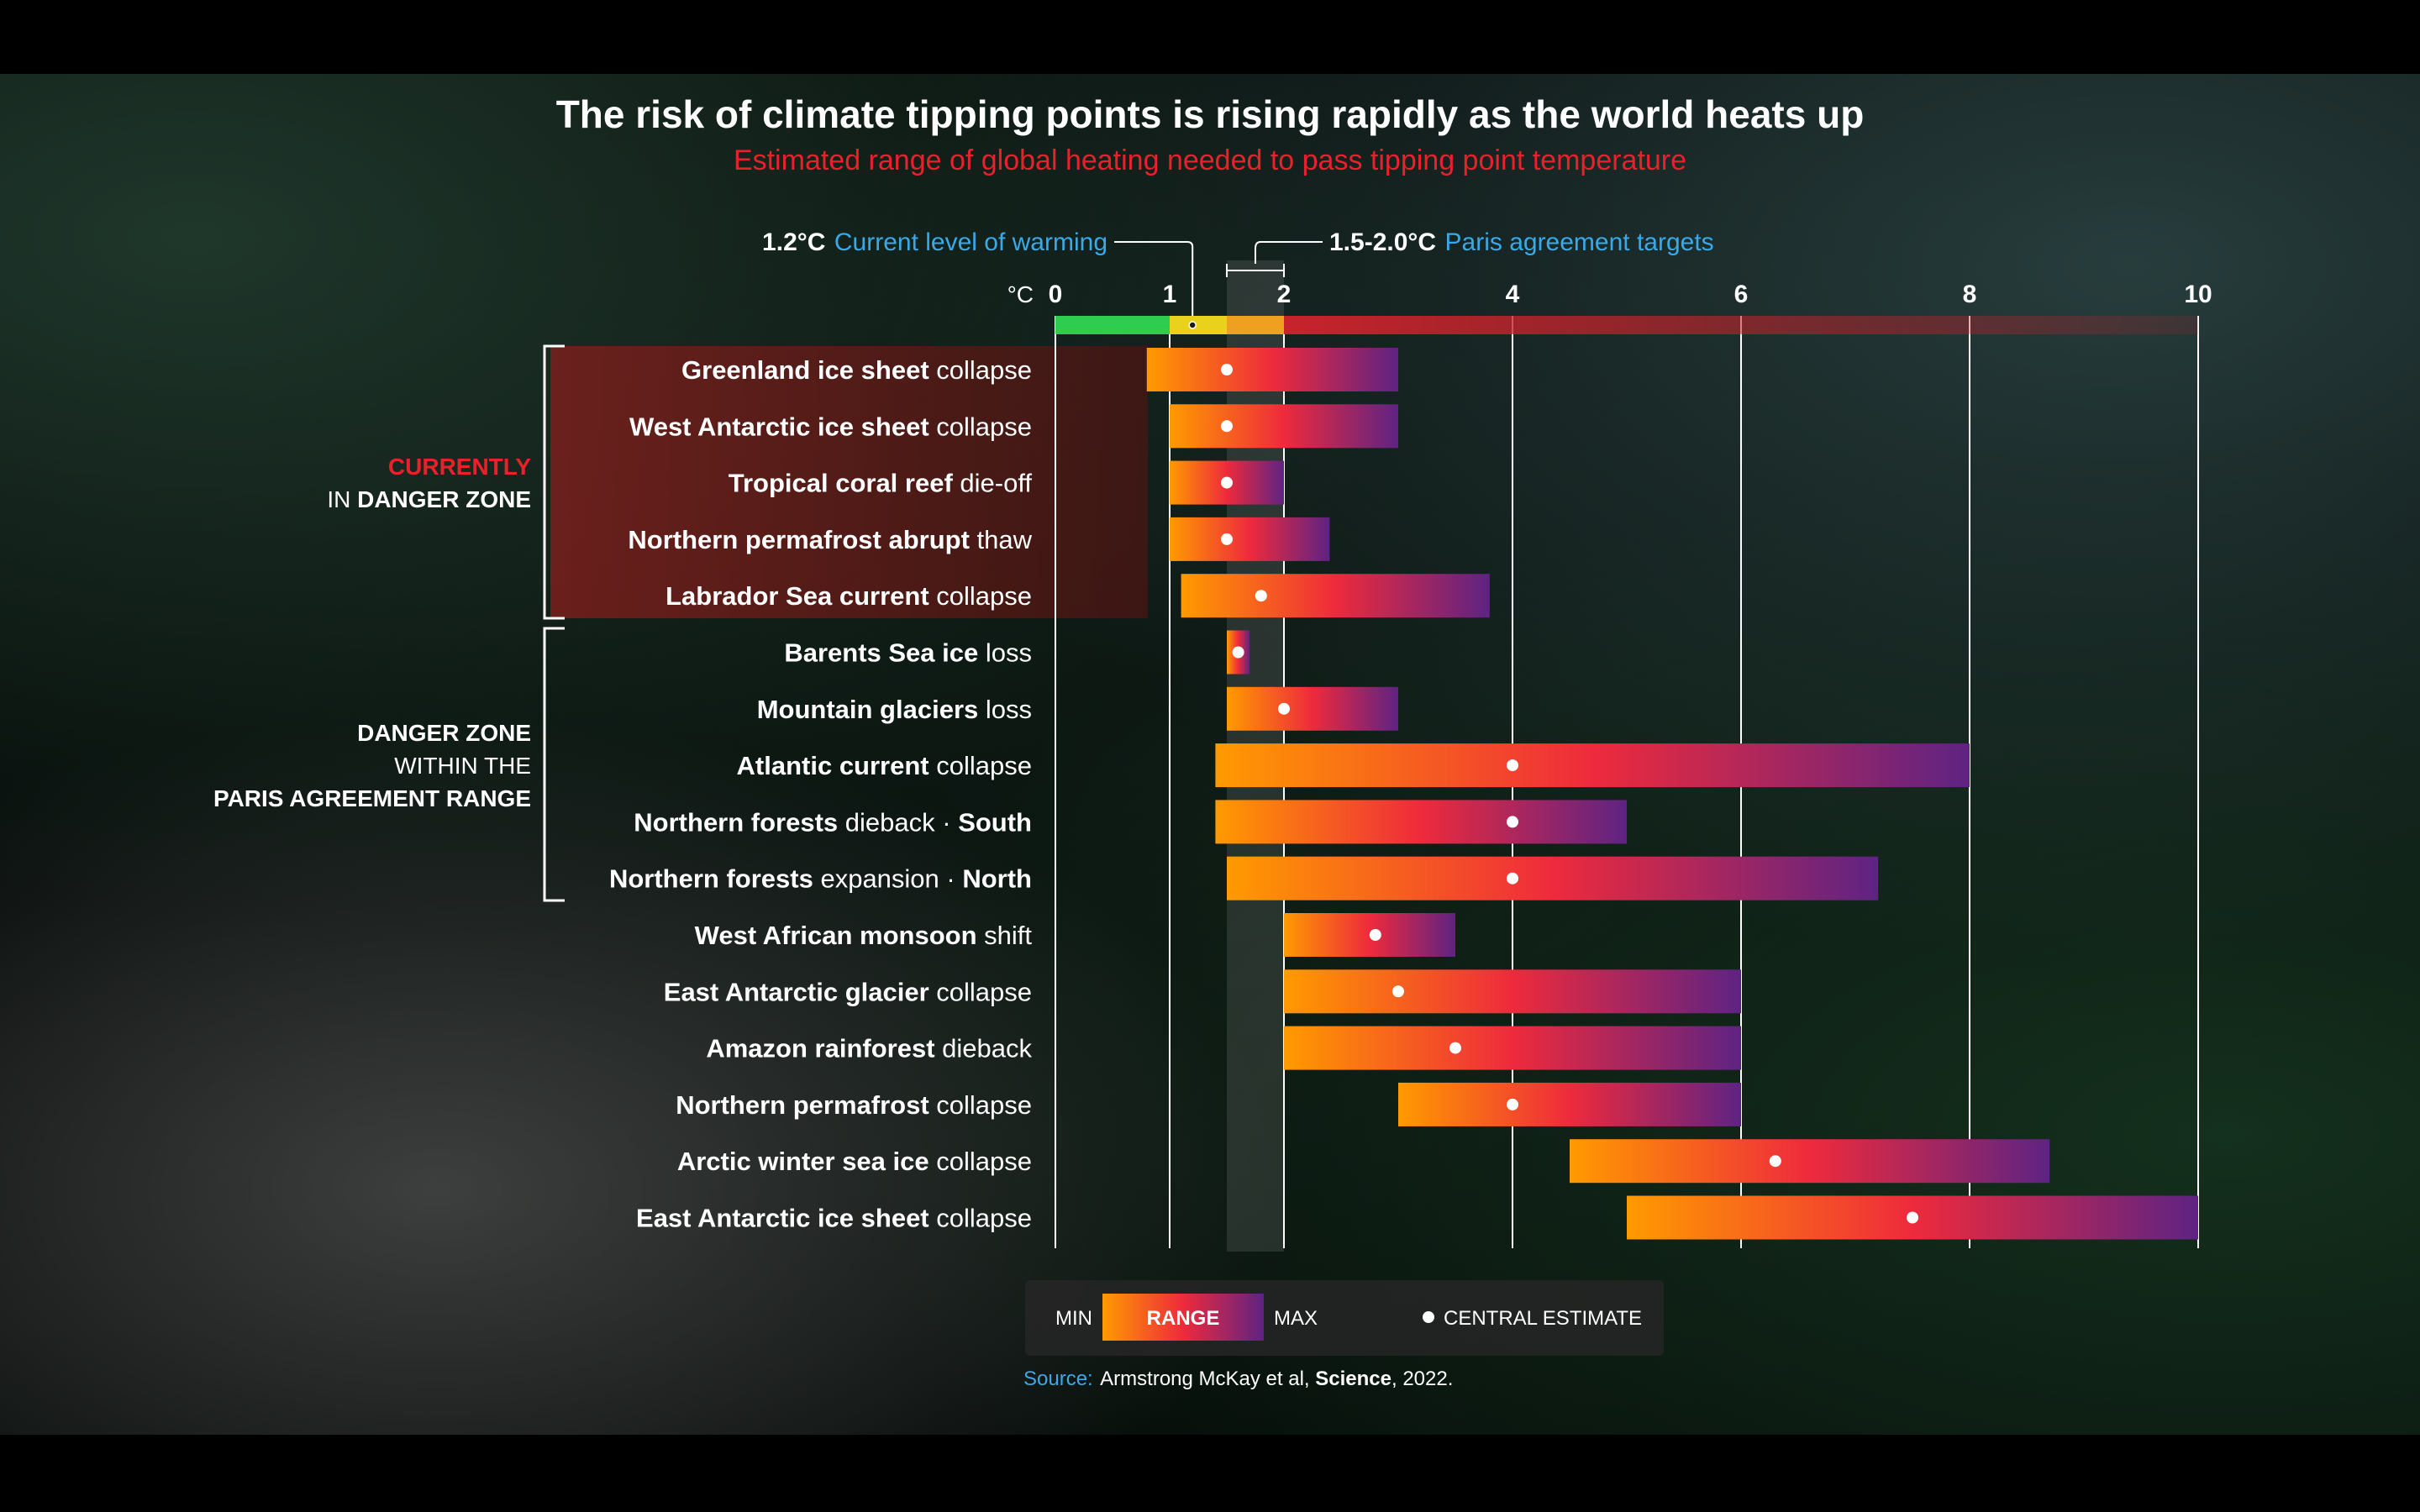 Image resolution: width=2420 pixels, height=1512 pixels. I want to click on current-group-bracket, so click(554, 482).